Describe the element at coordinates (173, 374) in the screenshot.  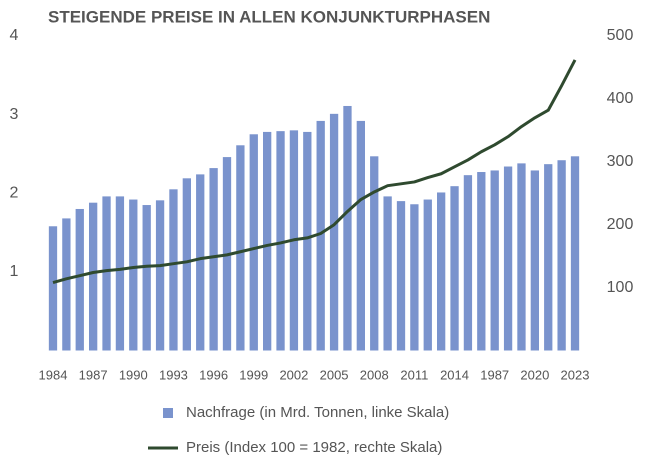
I see `x-tick-label: 1993` at that location.